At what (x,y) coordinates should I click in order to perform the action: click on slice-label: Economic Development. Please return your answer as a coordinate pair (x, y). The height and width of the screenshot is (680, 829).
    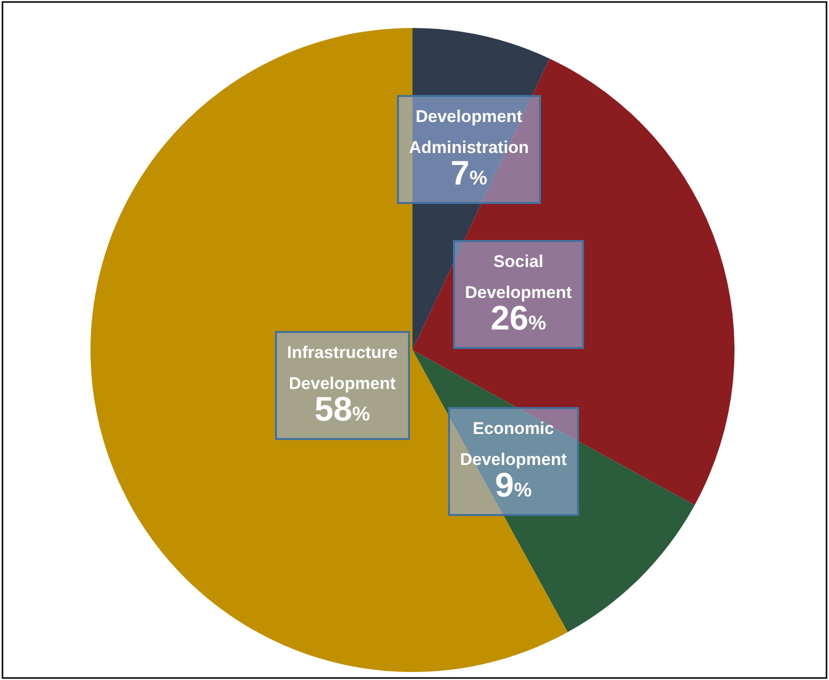
    Looking at the image, I should click on (514, 444).